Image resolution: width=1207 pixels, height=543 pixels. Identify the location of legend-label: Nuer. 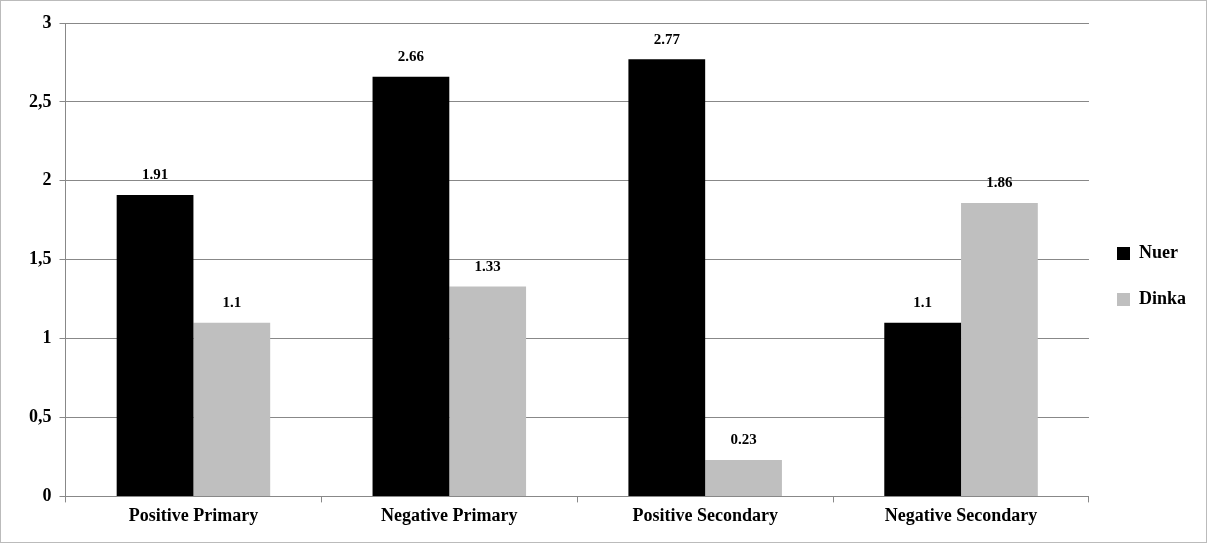
(1158, 252).